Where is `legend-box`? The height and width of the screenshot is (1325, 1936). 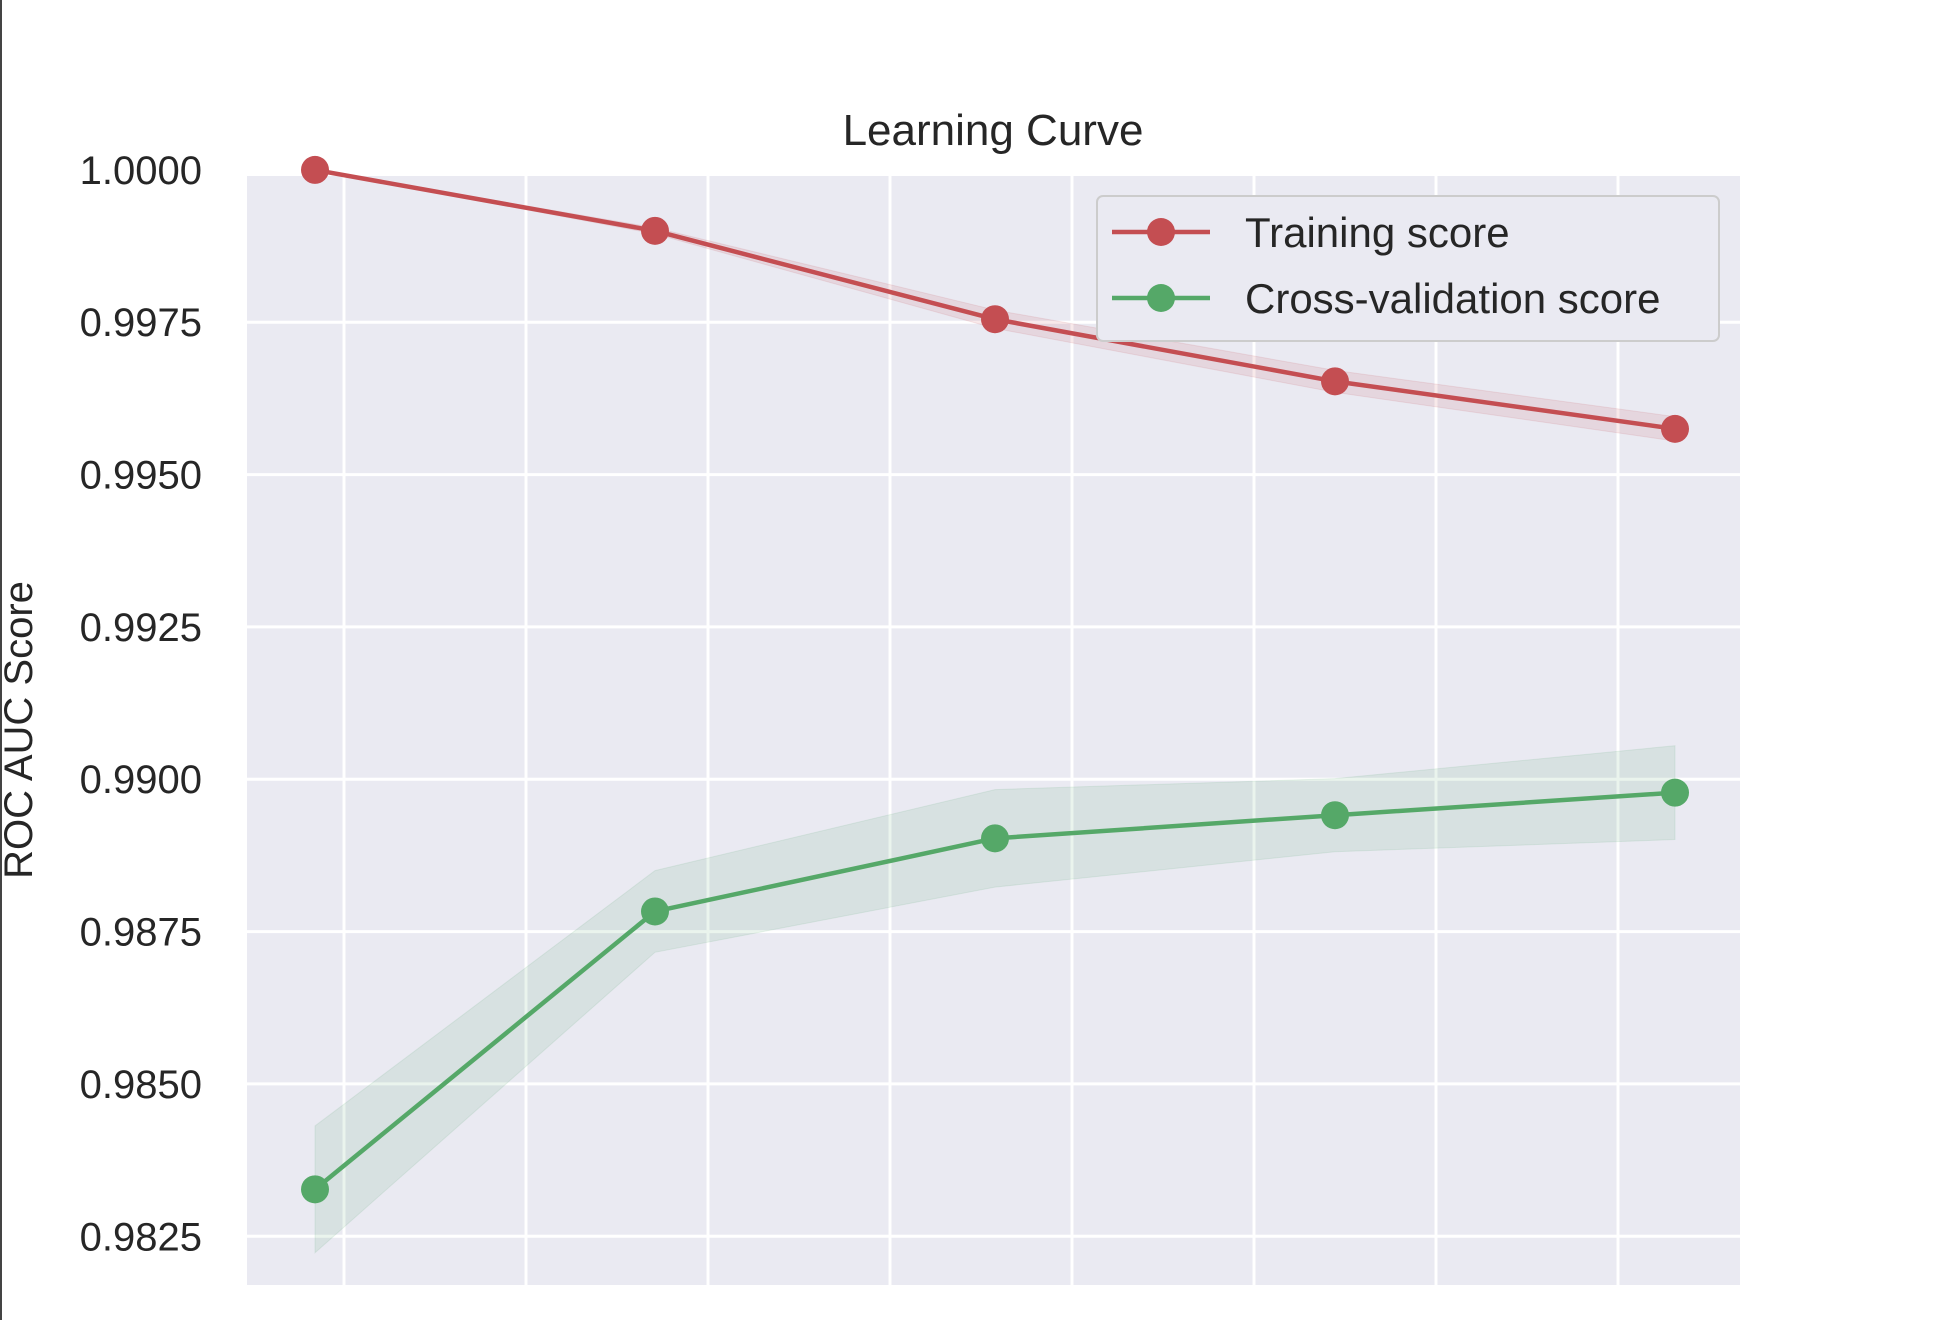 legend-box is located at coordinates (1408, 268).